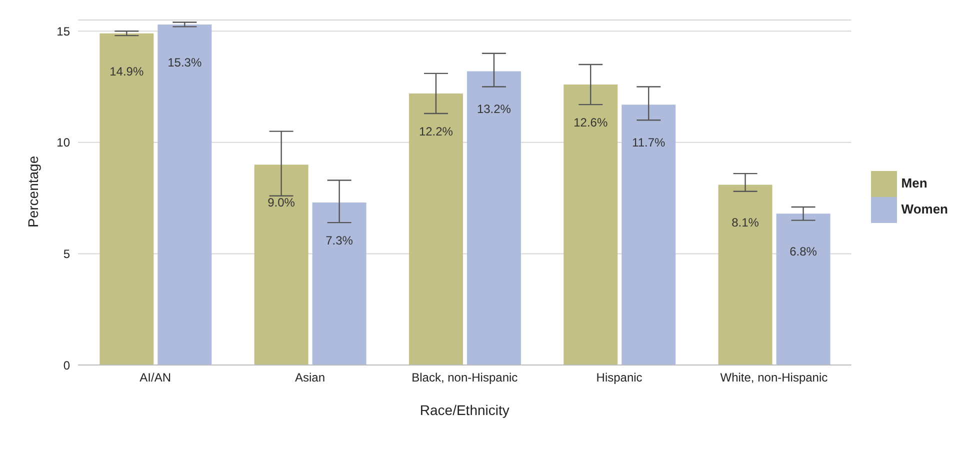 This screenshot has width=978, height=453. What do you see at coordinates (924, 208) in the screenshot?
I see `legend-label: Women` at bounding box center [924, 208].